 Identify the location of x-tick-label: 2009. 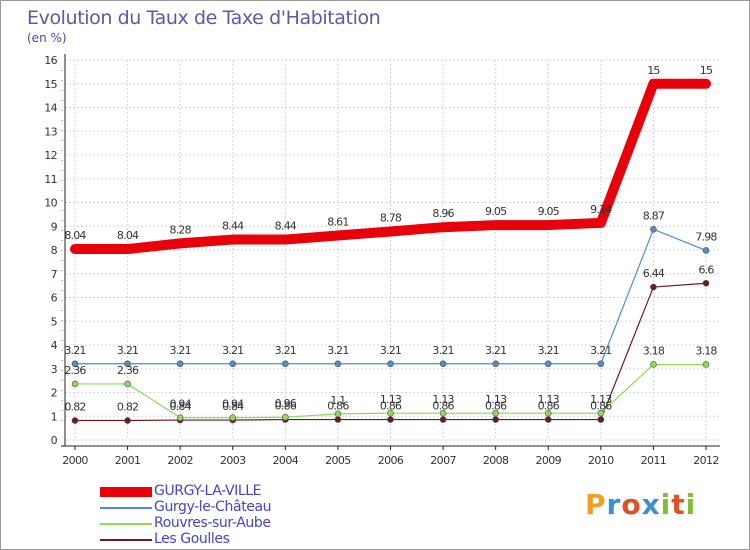
(548, 460).